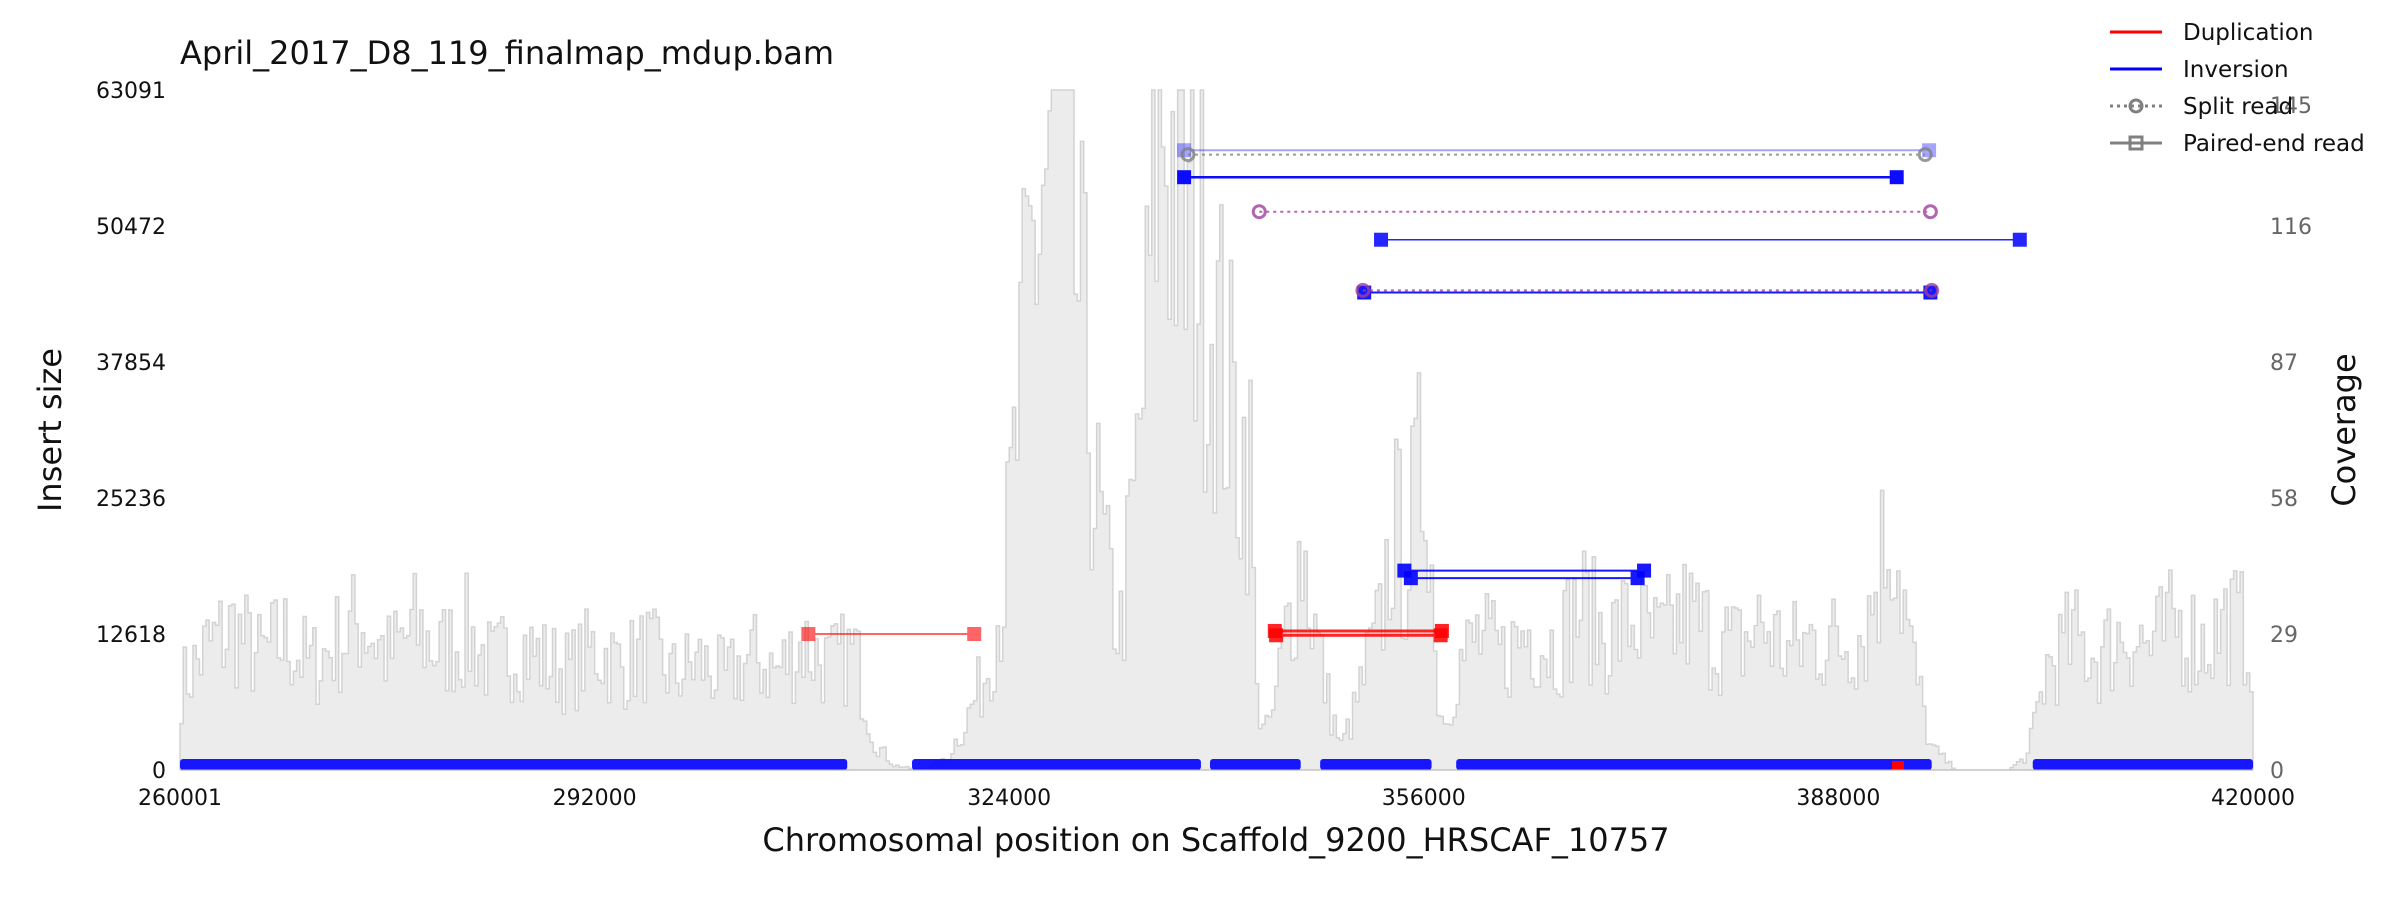  I want to click on x-tick-label: 260001, so click(180, 798).